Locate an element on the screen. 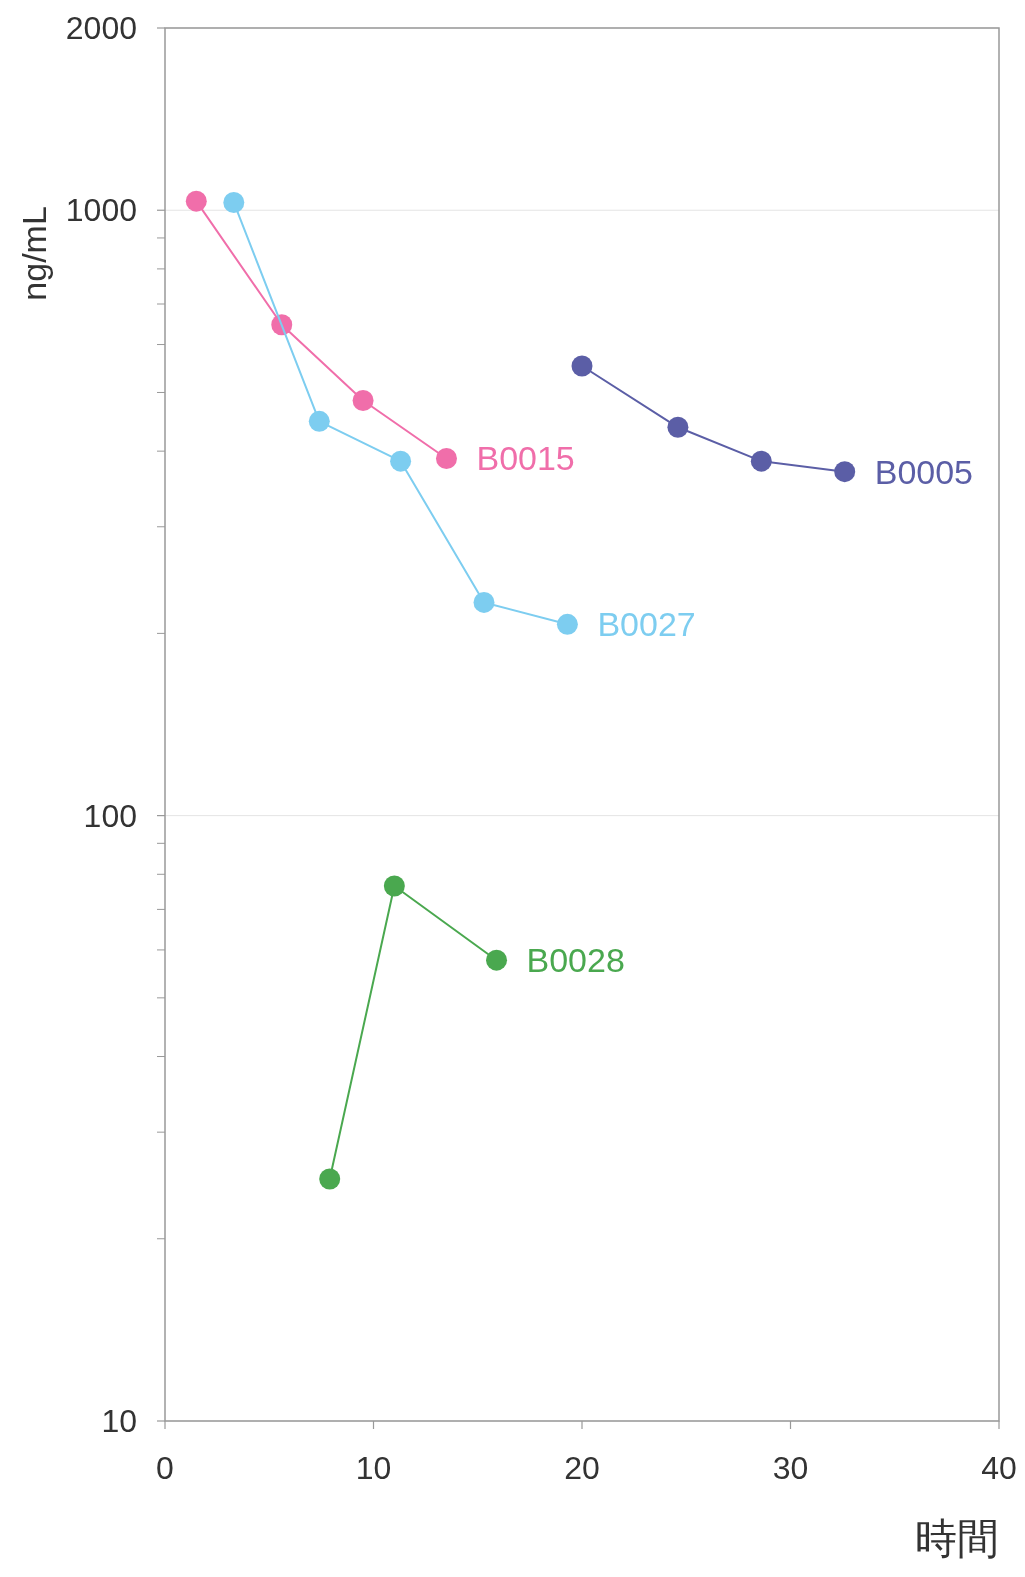 Image resolution: width=1025 pixels, height=1577 pixels. x-axis-title: 時間 is located at coordinates (957, 1538).